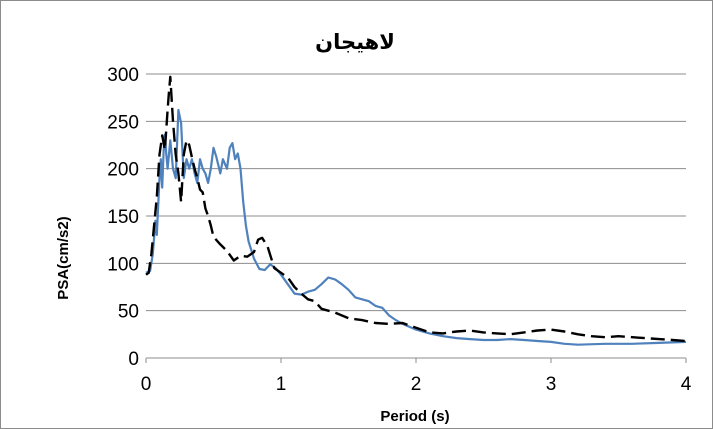 This screenshot has width=713, height=429. Describe the element at coordinates (416, 384) in the screenshot. I see `x-tick-label: 2` at that location.